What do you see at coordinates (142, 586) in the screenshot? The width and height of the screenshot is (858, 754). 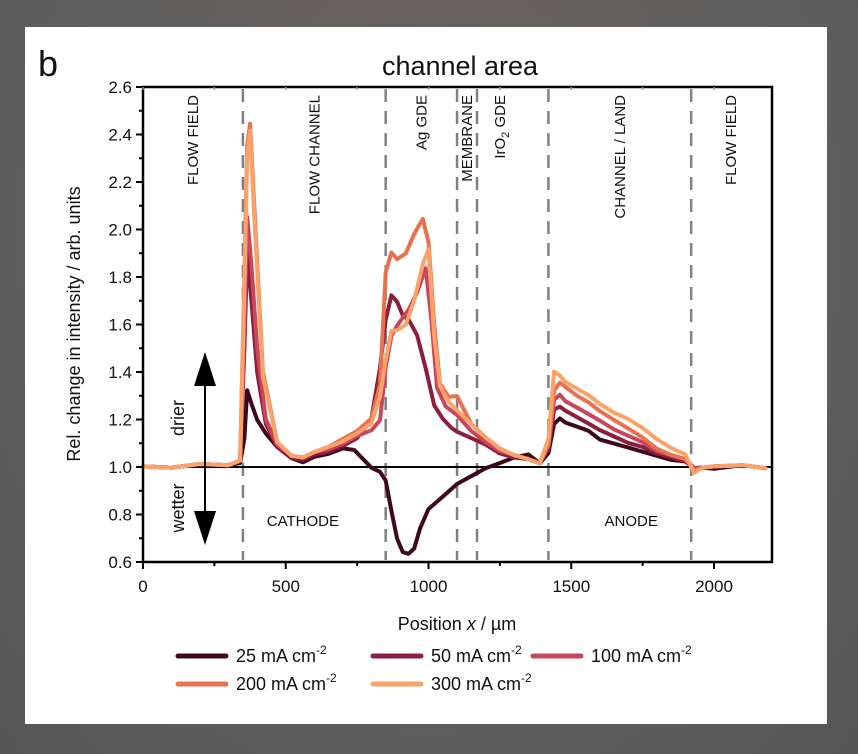 I see `x-tick-label: 0` at bounding box center [142, 586].